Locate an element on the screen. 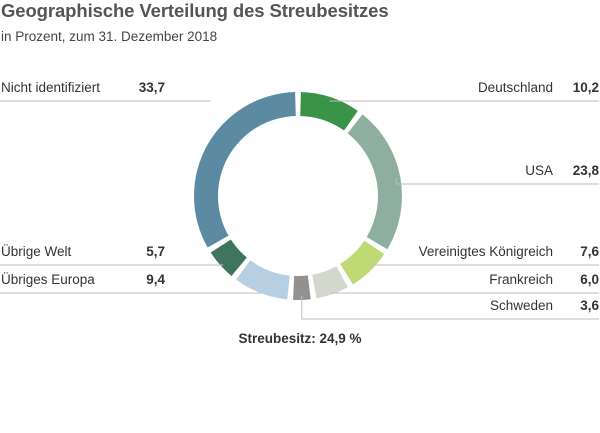  leader-line-schweden is located at coordinates (450, 307).